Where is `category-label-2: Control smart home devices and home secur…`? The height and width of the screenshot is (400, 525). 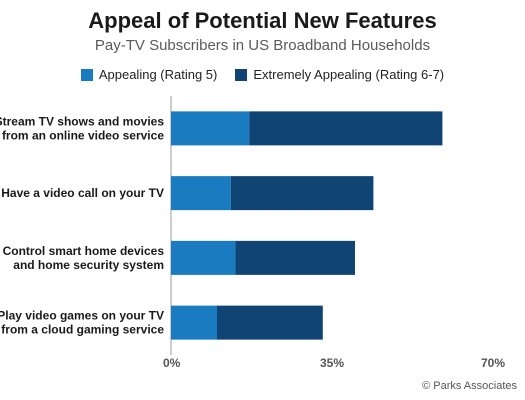 category-label-2: Control smart home devices and home secur… is located at coordinates (84, 258).